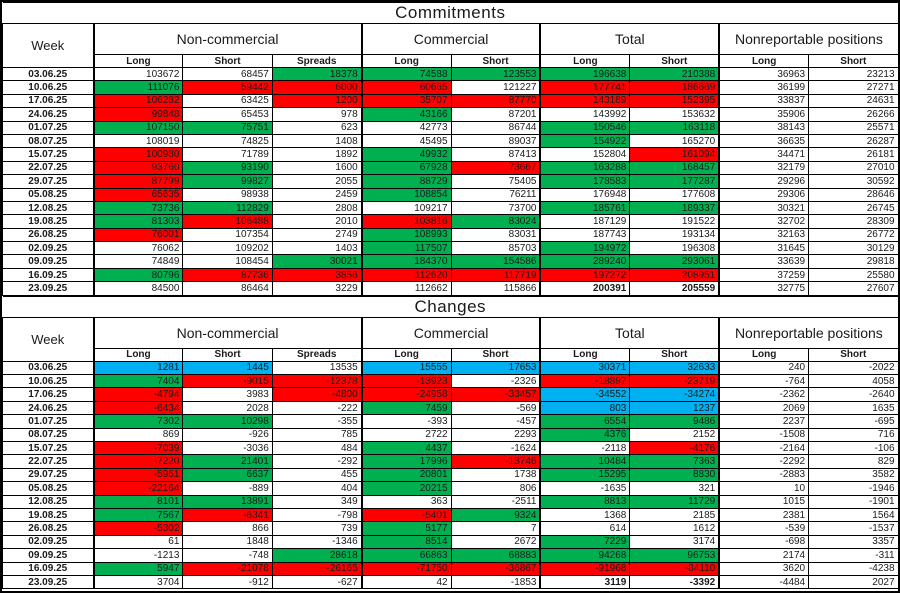  What do you see at coordinates (764, 275) in the screenshot?
I see `value-cell: 37259` at bounding box center [764, 275].